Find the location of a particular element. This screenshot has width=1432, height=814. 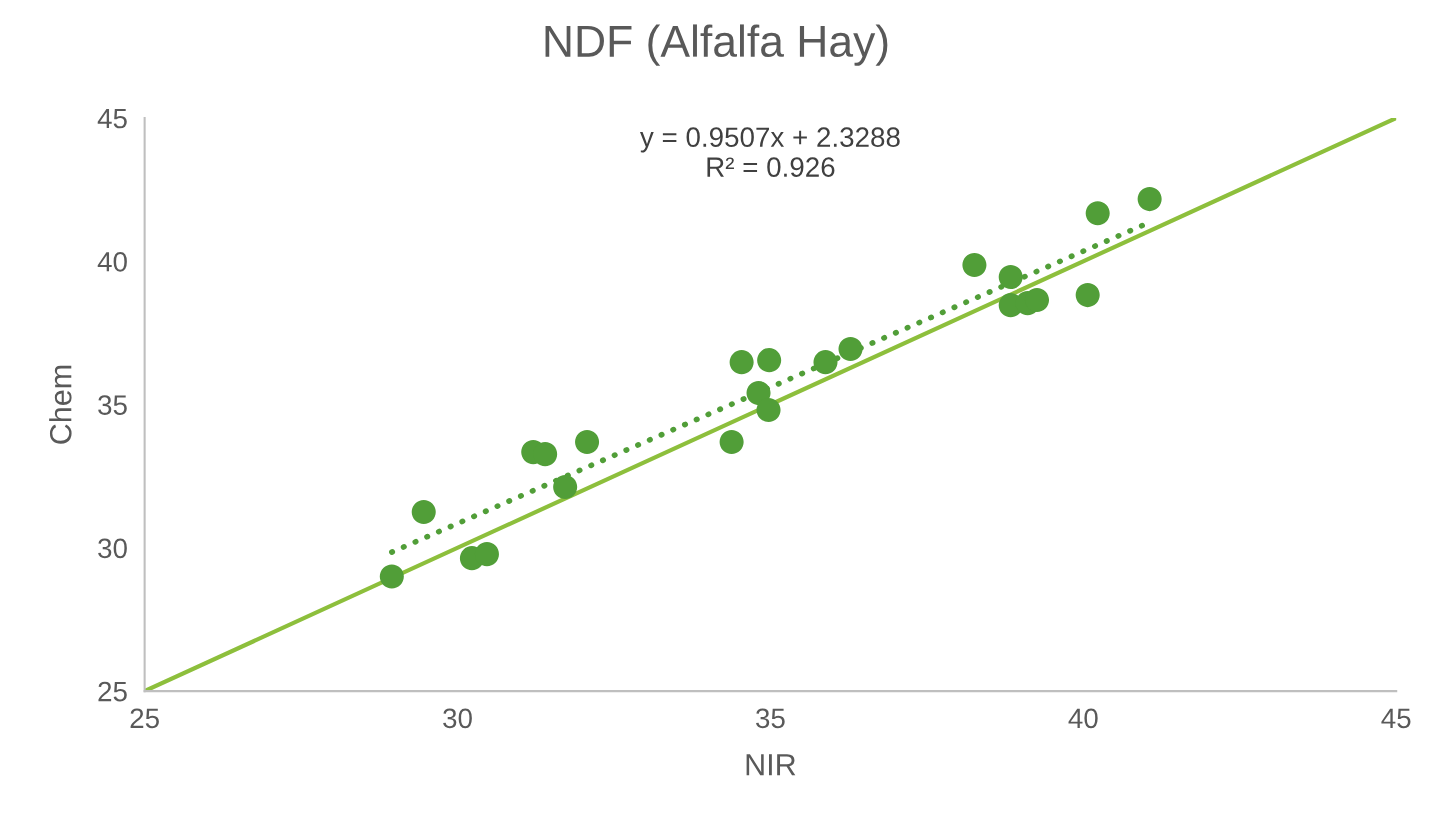

x-axis-title: NIR is located at coordinates (771, 765).